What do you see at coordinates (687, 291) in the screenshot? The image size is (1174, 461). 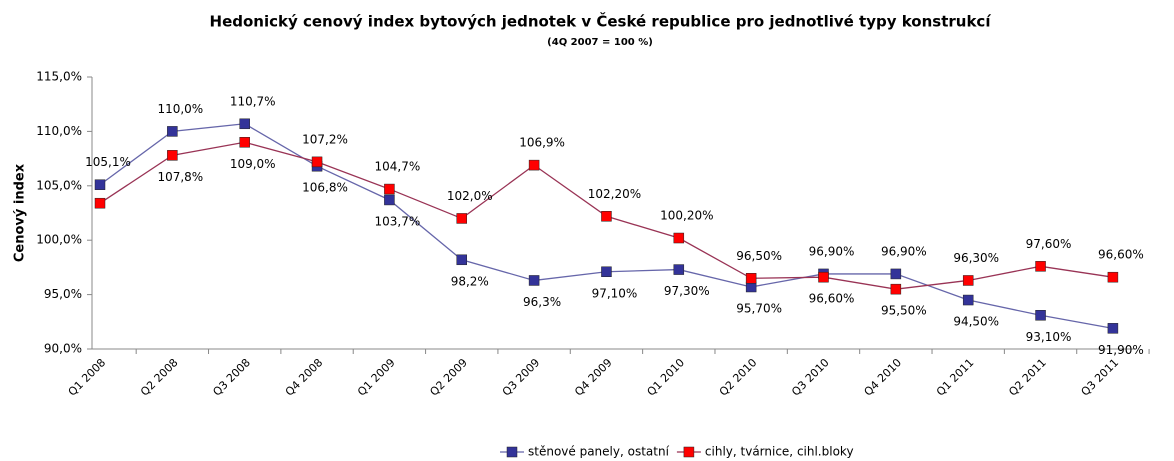 I see `data-label: 97,30%` at bounding box center [687, 291].